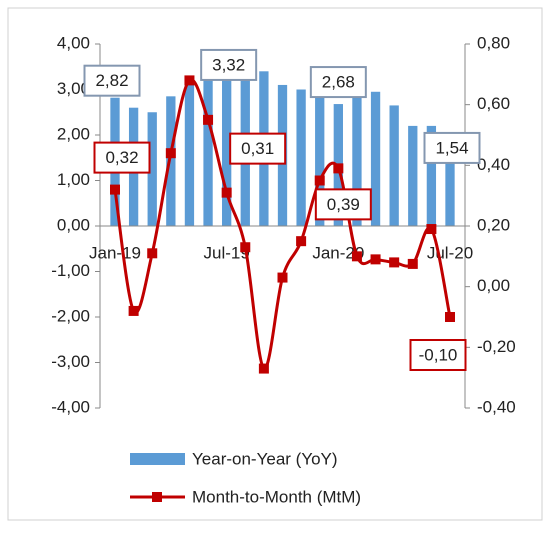 Image resolution: width=550 pixels, height=533 pixels. What do you see at coordinates (73, 88) in the screenshot?
I see `y-tick-label: 3,00` at bounding box center [73, 88].